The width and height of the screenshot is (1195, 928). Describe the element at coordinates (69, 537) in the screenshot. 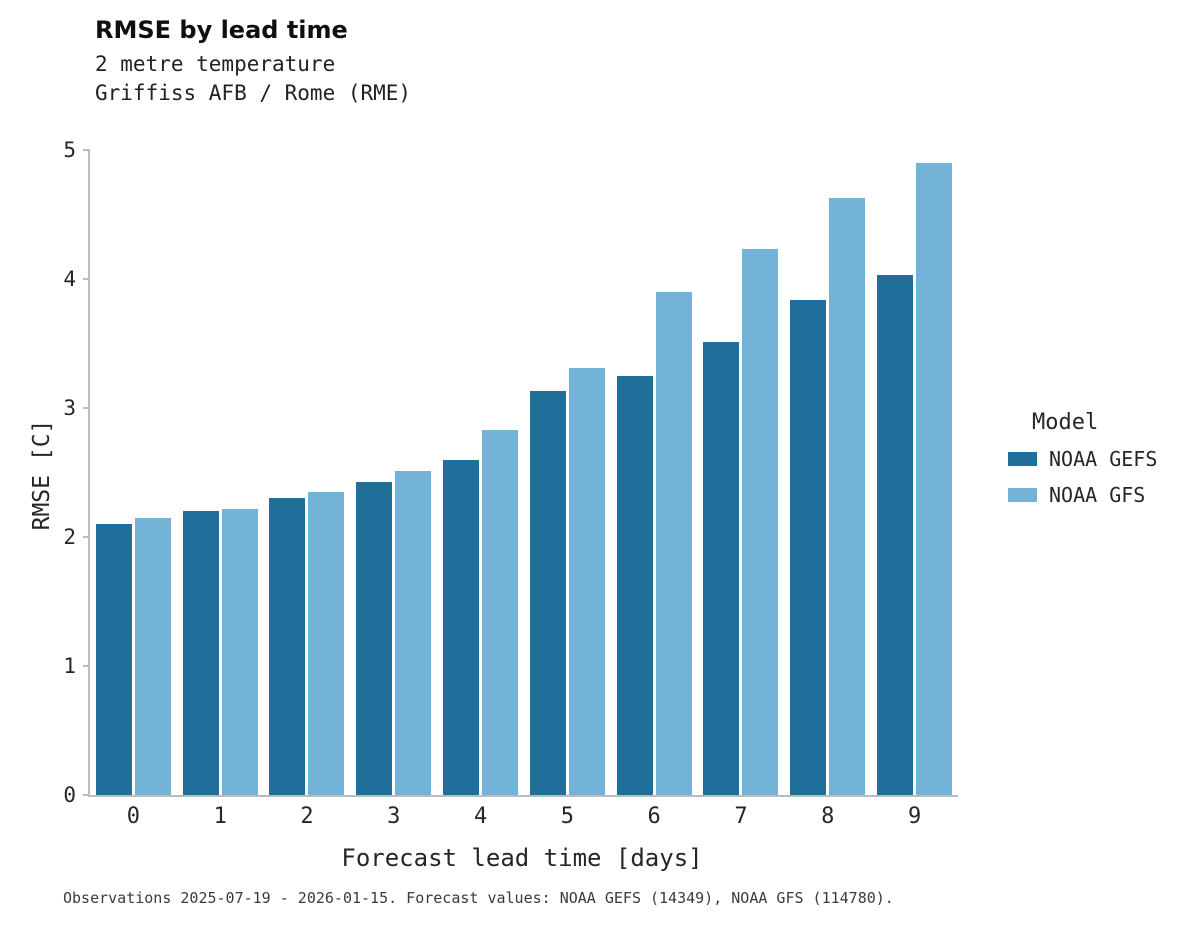

I see `y-tick-label: 2` at that location.